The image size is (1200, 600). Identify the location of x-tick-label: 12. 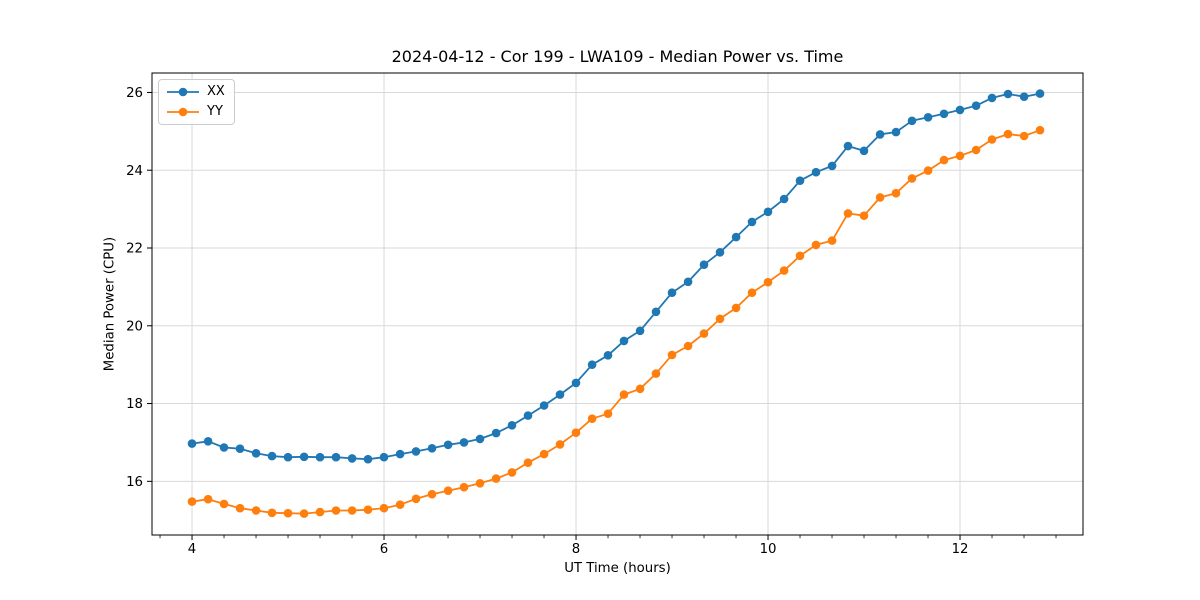
(960, 549).